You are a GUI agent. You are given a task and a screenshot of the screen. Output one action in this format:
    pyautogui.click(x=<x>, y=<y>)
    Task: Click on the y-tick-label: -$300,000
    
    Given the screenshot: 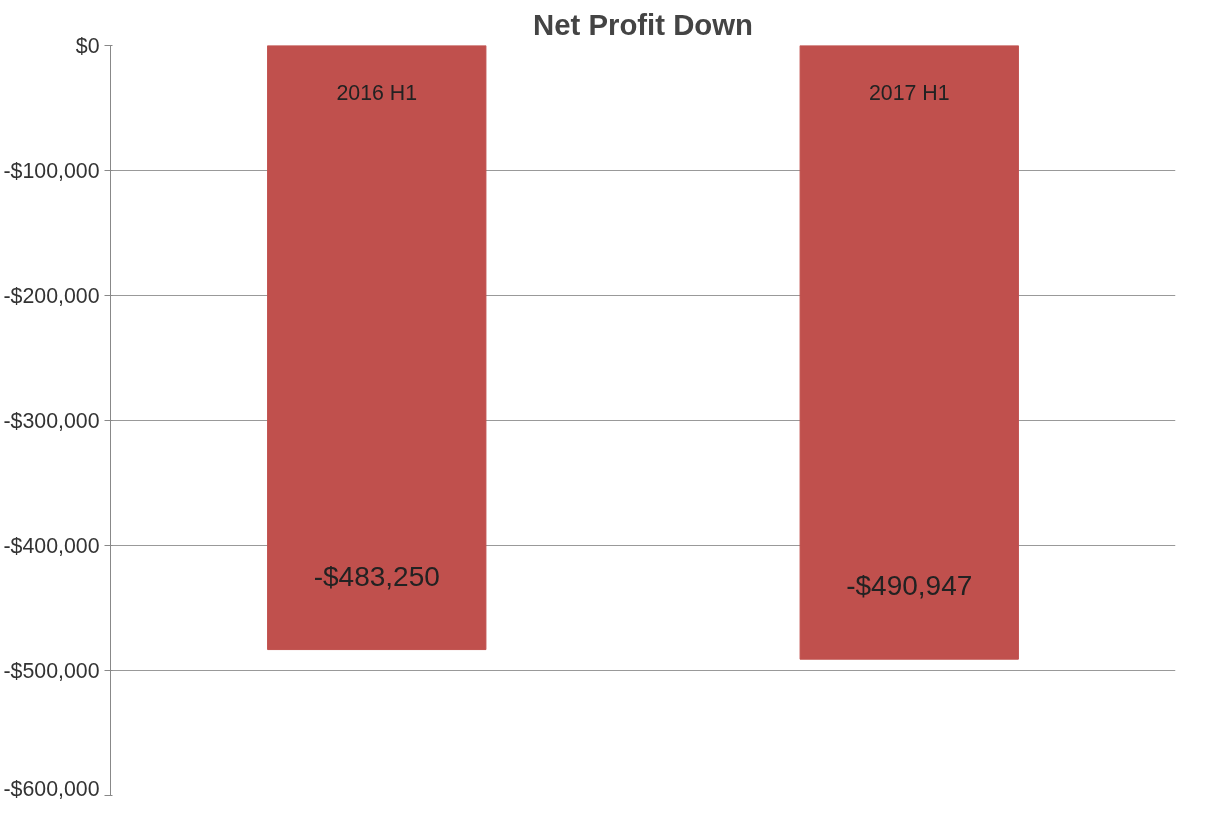 What is the action you would take?
    pyautogui.click(x=51, y=420)
    